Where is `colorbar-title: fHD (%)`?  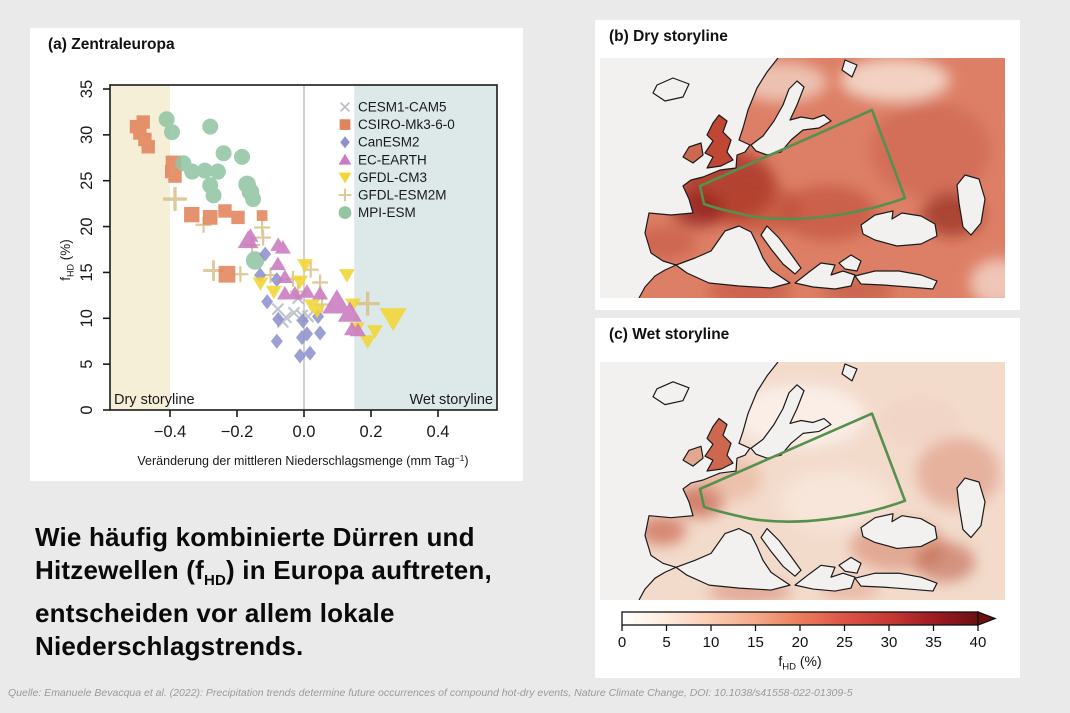
colorbar-title: fHD (%) is located at coordinates (799, 663).